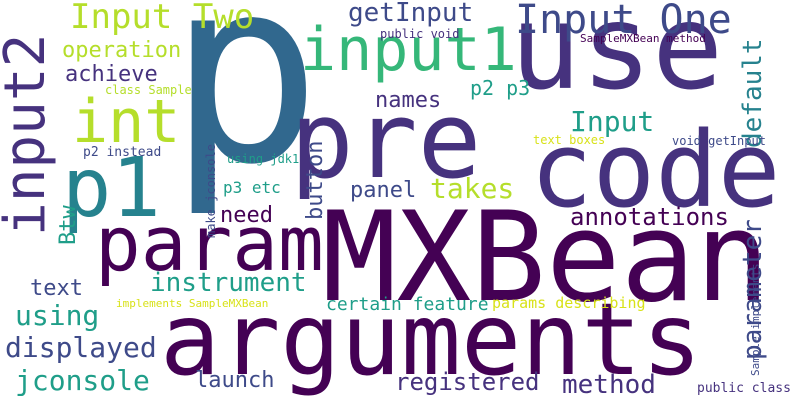 The image size is (800, 400). Describe the element at coordinates (162, 18) in the screenshot. I see `word-input-two: Input Two` at that location.